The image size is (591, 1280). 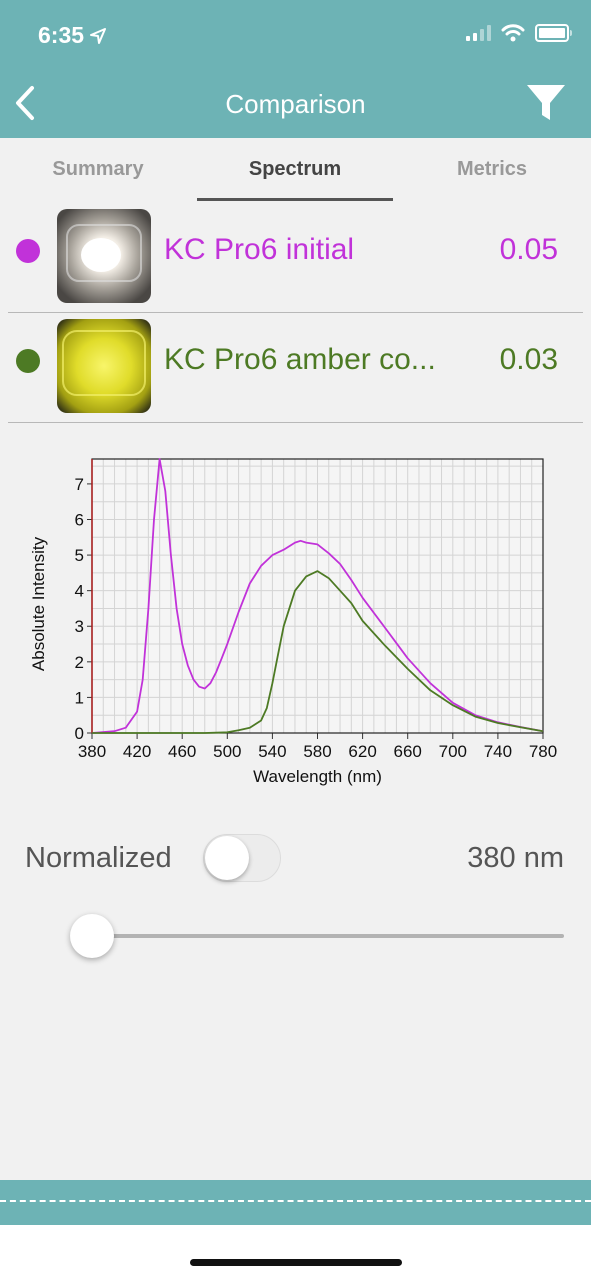 I want to click on x-tick-label: 380, so click(x=92, y=751).